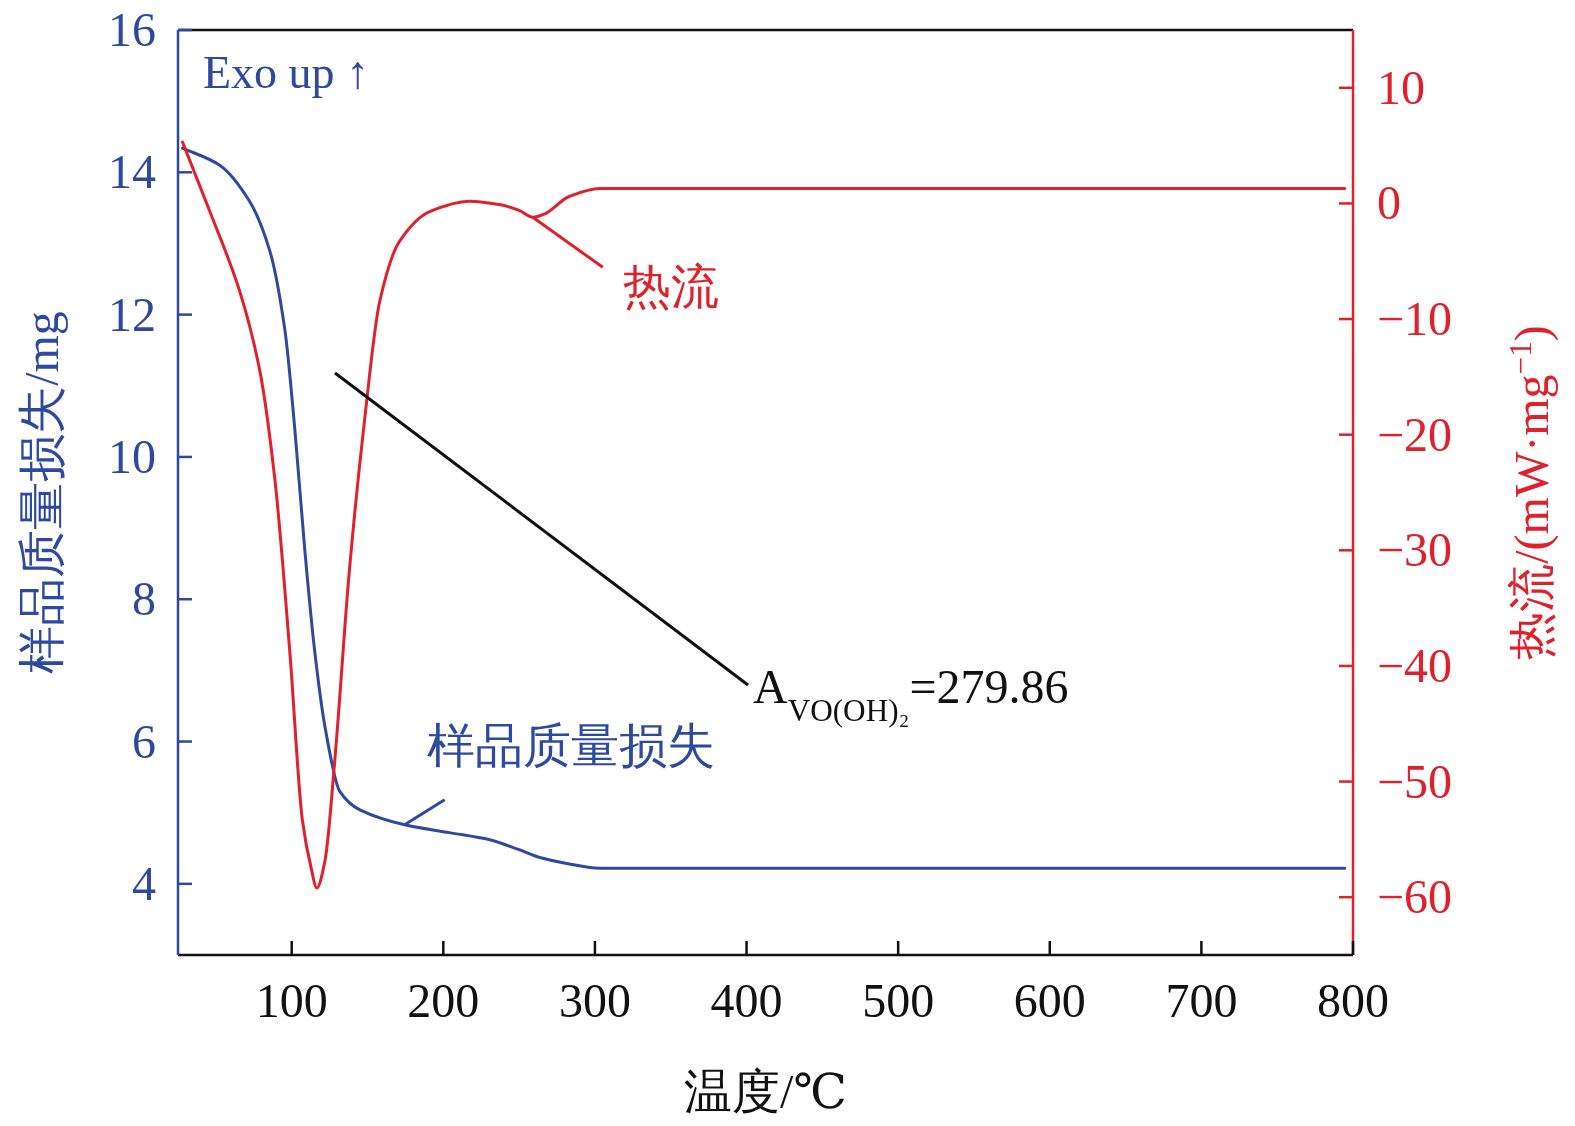 The width and height of the screenshot is (1575, 1126). Describe the element at coordinates (1415, 665) in the screenshot. I see `y2-tick-label: −40` at that location.